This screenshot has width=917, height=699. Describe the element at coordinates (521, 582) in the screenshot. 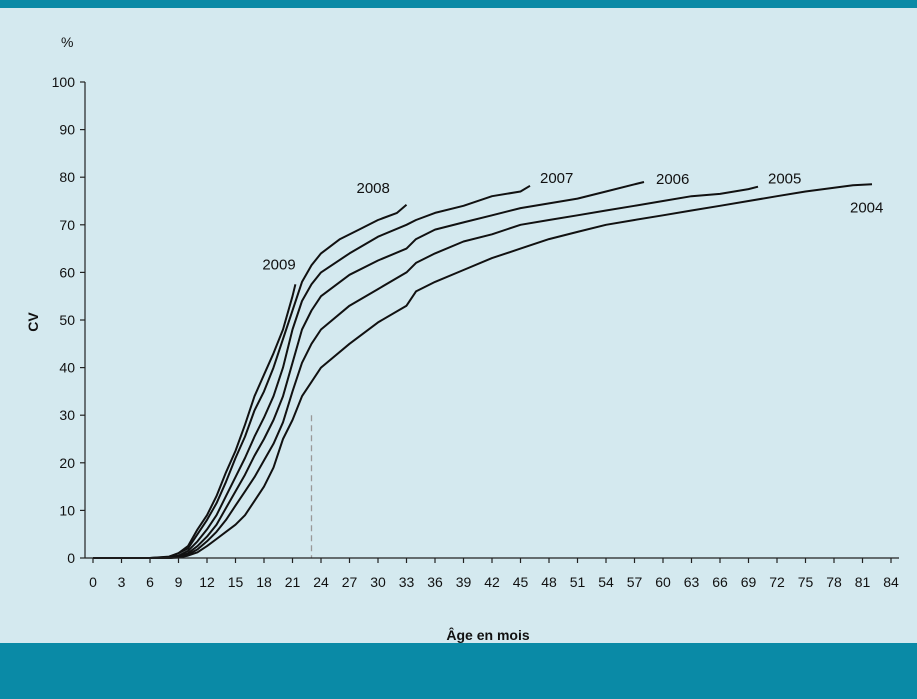

I see `x-tick-label: 45` at that location.